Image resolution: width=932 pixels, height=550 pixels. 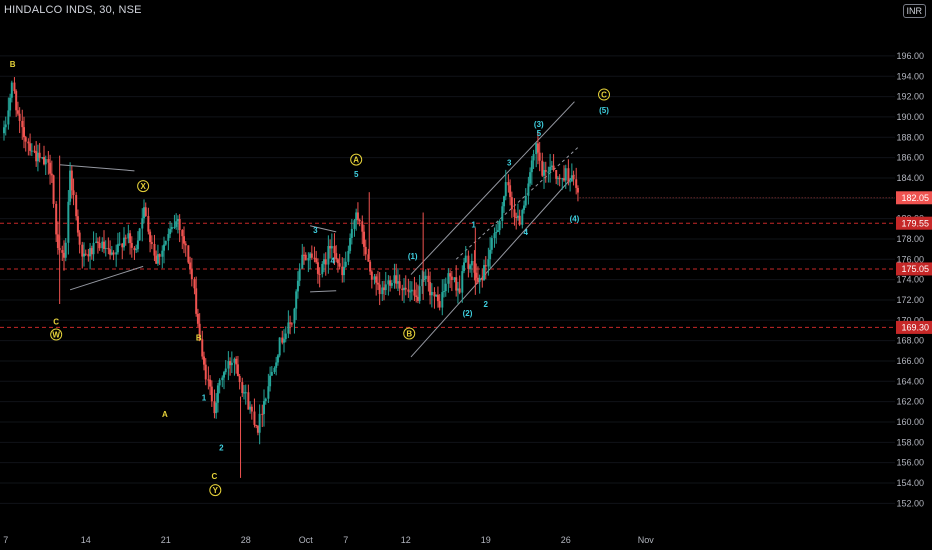 What do you see at coordinates (323, 291) in the screenshot?
I see `trendline-flag-lower` at bounding box center [323, 291].